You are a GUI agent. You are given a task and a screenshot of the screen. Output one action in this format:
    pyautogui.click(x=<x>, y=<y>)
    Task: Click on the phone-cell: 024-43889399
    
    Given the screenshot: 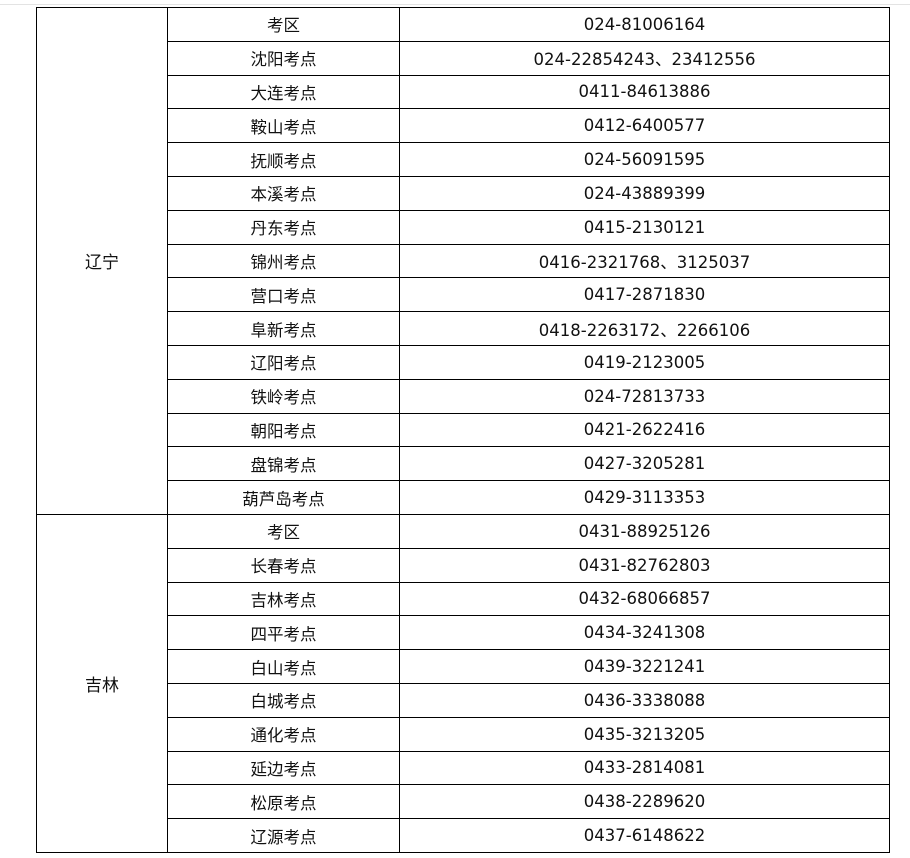 What is the action you would take?
    pyautogui.click(x=644, y=193)
    